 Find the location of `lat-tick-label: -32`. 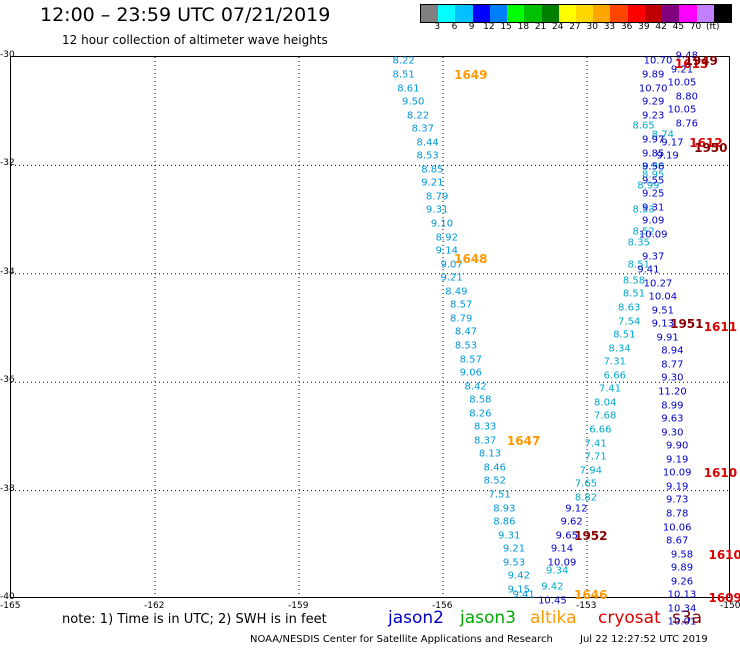

lat-tick-label: -32 is located at coordinates (7, 163).